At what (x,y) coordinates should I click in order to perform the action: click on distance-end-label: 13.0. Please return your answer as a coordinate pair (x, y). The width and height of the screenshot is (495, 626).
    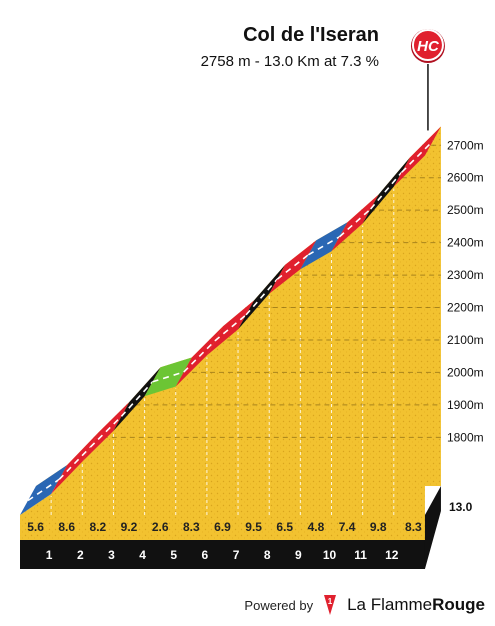
    Looking at the image, I should click on (461, 507).